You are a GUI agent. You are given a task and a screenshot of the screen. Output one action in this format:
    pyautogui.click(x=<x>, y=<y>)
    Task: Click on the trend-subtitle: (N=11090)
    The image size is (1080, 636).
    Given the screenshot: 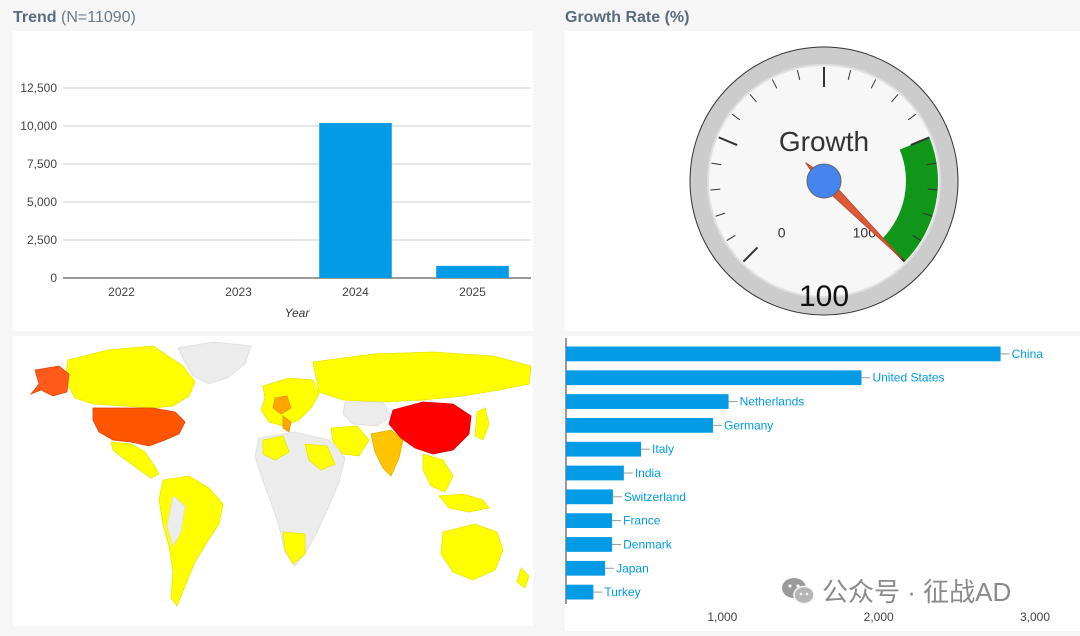 What is the action you would take?
    pyautogui.click(x=98, y=17)
    